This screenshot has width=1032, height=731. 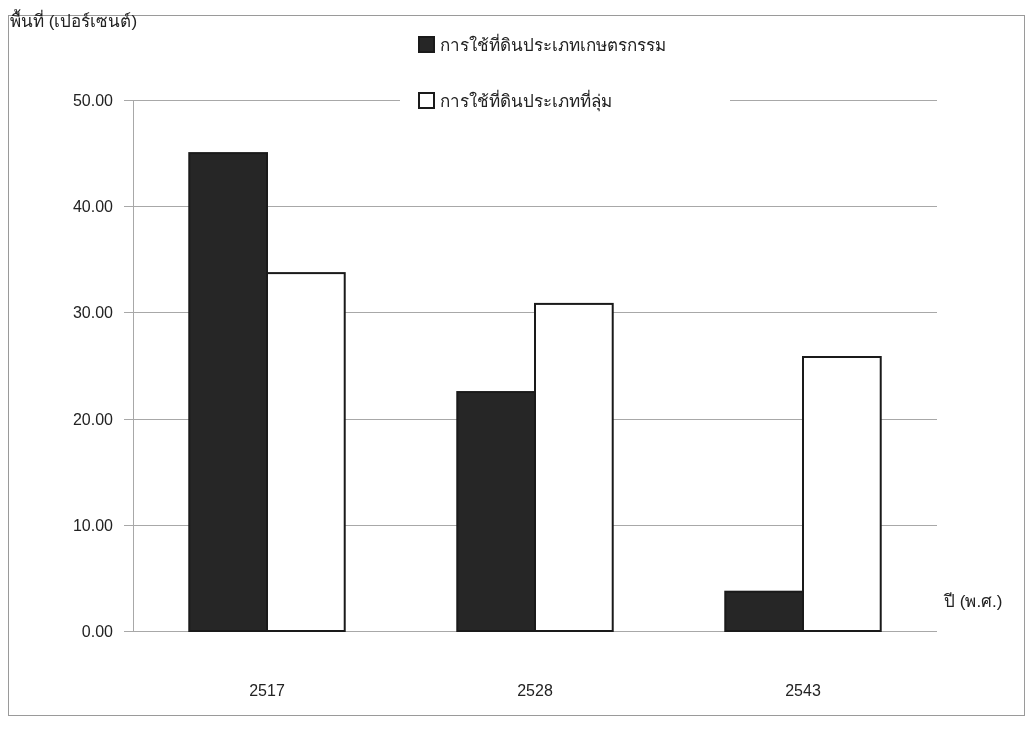 What do you see at coordinates (97, 631) in the screenshot?
I see `y-tick-label: 0.00` at bounding box center [97, 631].